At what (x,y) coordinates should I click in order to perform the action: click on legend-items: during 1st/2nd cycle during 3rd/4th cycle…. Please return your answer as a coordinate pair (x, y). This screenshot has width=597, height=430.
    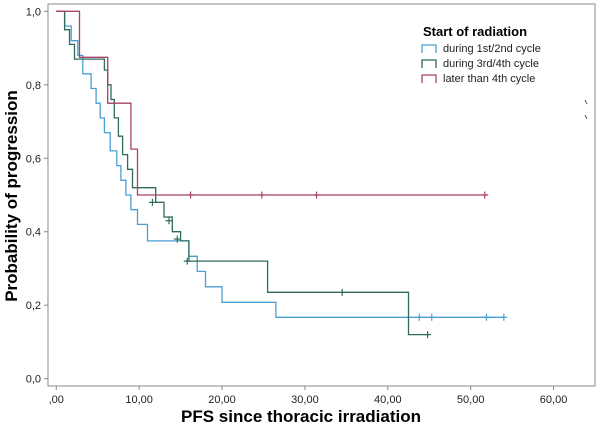
    Looking at the image, I should click on (481, 64).